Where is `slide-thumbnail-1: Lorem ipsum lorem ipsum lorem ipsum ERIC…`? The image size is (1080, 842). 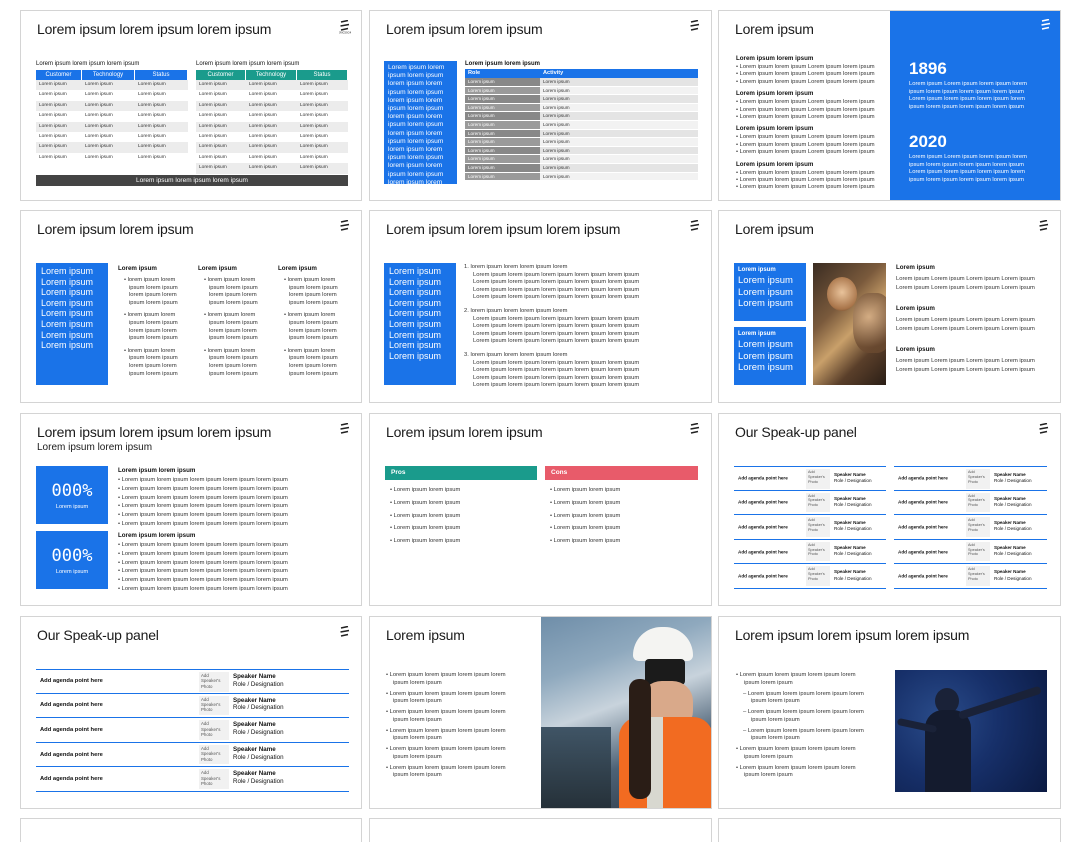
slide-thumbnail-1: Lorem ipsum lorem ipsum lorem ipsum ERIC… is located at coordinates (191, 105).